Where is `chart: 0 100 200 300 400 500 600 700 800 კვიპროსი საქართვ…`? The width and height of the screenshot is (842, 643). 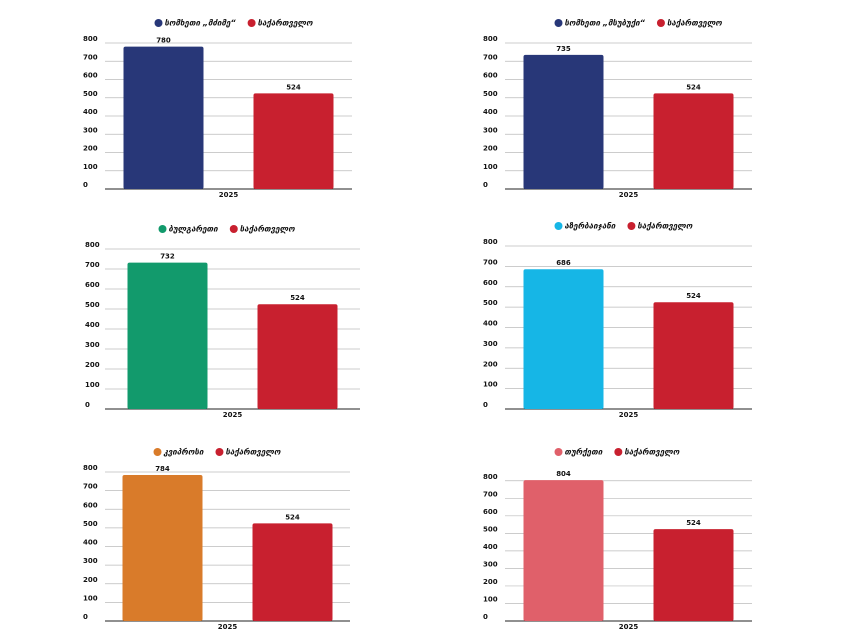
chart: 0 100 200 300 400 500 600 700 800 კვიპროსი საქართვ… is located at coordinates (216, 539).